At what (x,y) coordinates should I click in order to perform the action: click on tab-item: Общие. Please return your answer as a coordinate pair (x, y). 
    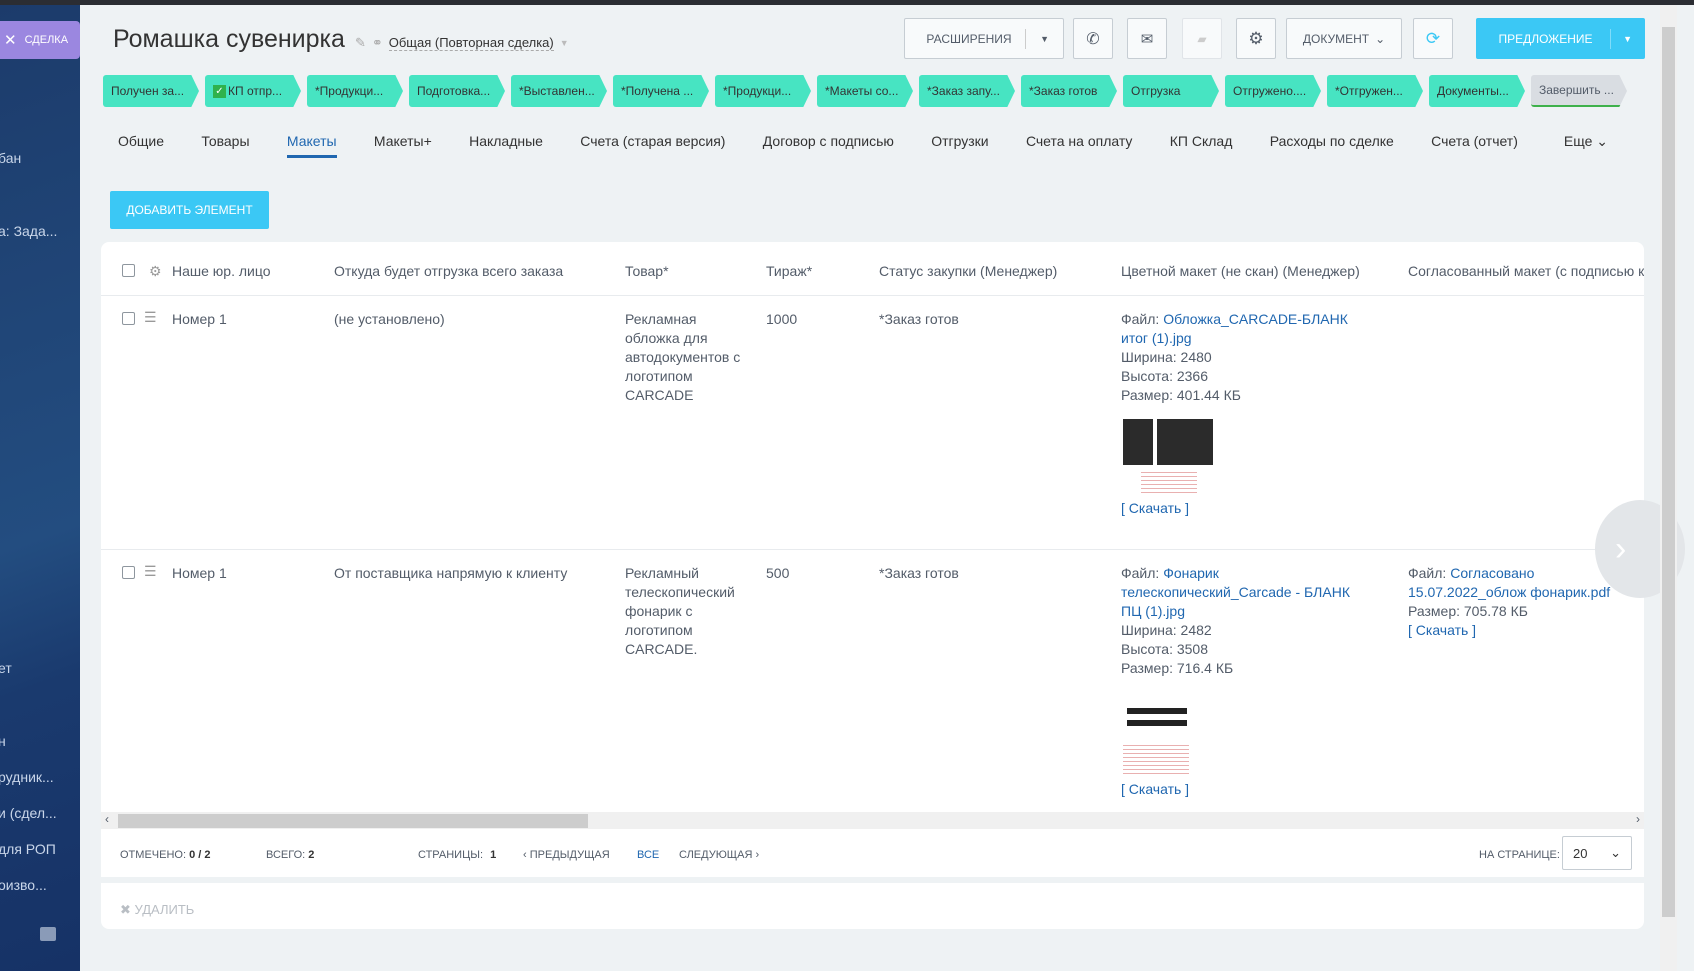
    Looking at the image, I should click on (141, 141).